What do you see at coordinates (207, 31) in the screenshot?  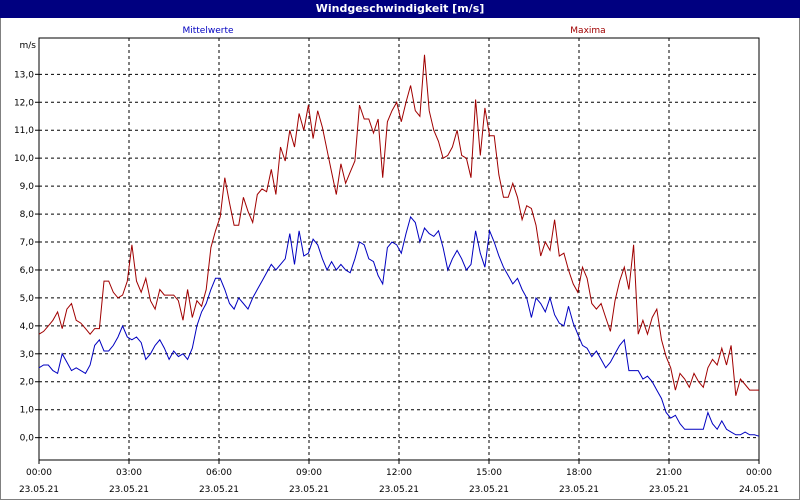 I see `legend-mittelwerte: Mittelwerte` at bounding box center [207, 31].